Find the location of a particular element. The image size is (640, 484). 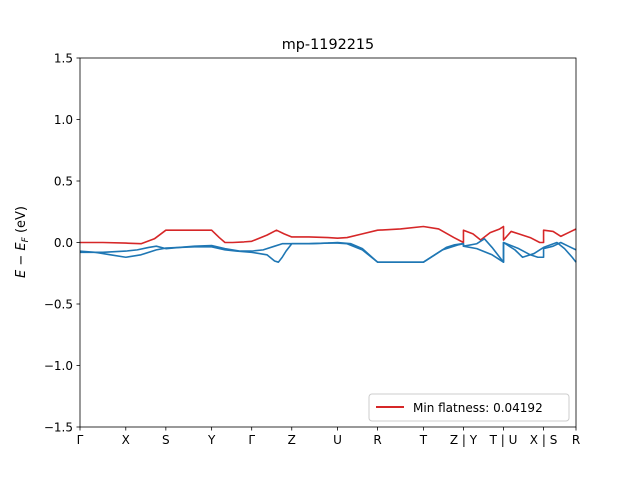

series-layer is located at coordinates (328, 244).